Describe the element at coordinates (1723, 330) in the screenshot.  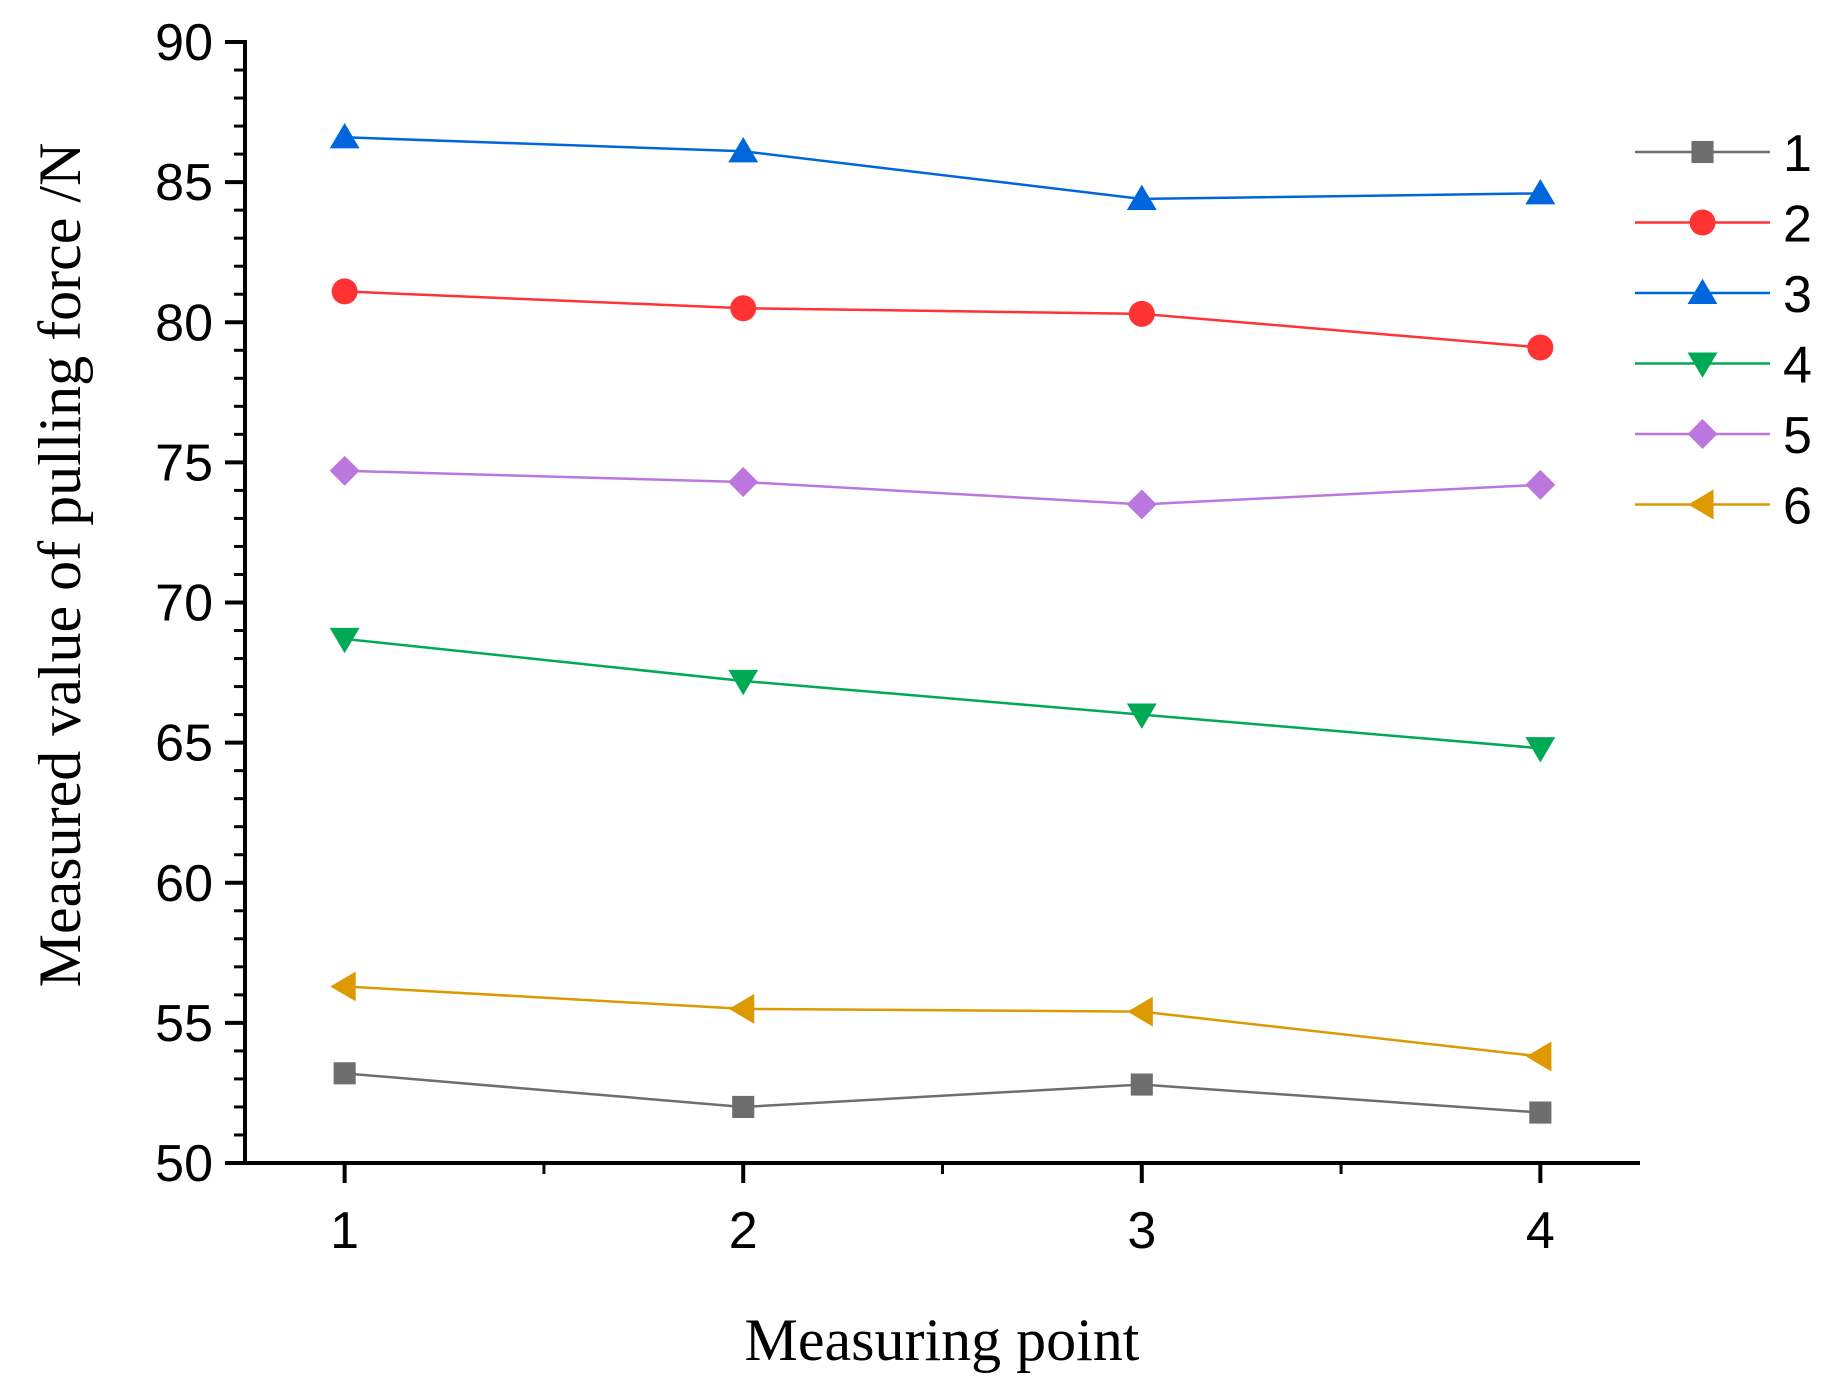
I see `legend: 1 2 3 4 5 6` at that location.